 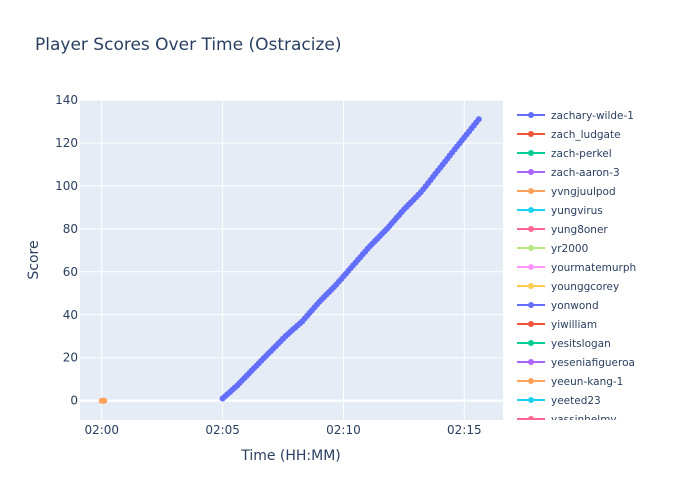 I want to click on y-tick-label: 0, so click(x=74, y=401).